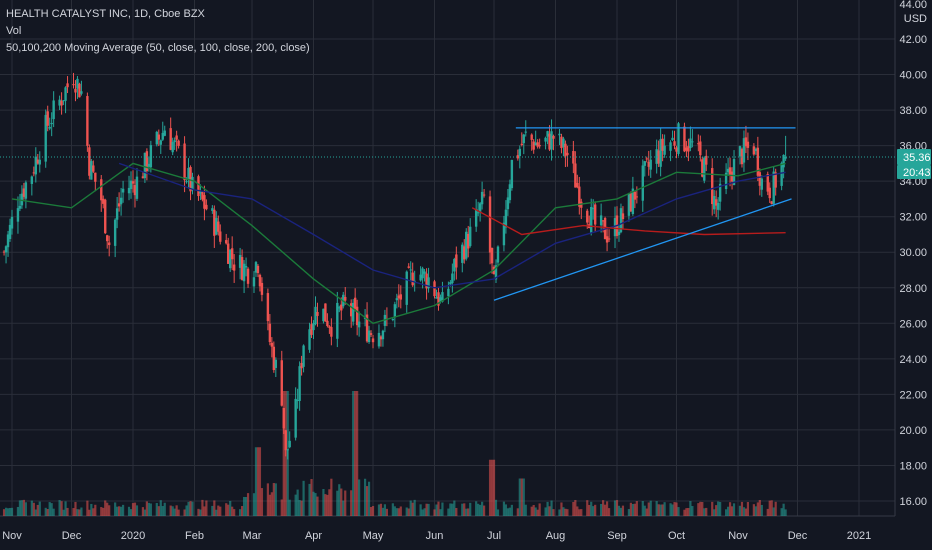  Describe the element at coordinates (194, 536) in the screenshot. I see `x-tick-label: Feb` at that location.